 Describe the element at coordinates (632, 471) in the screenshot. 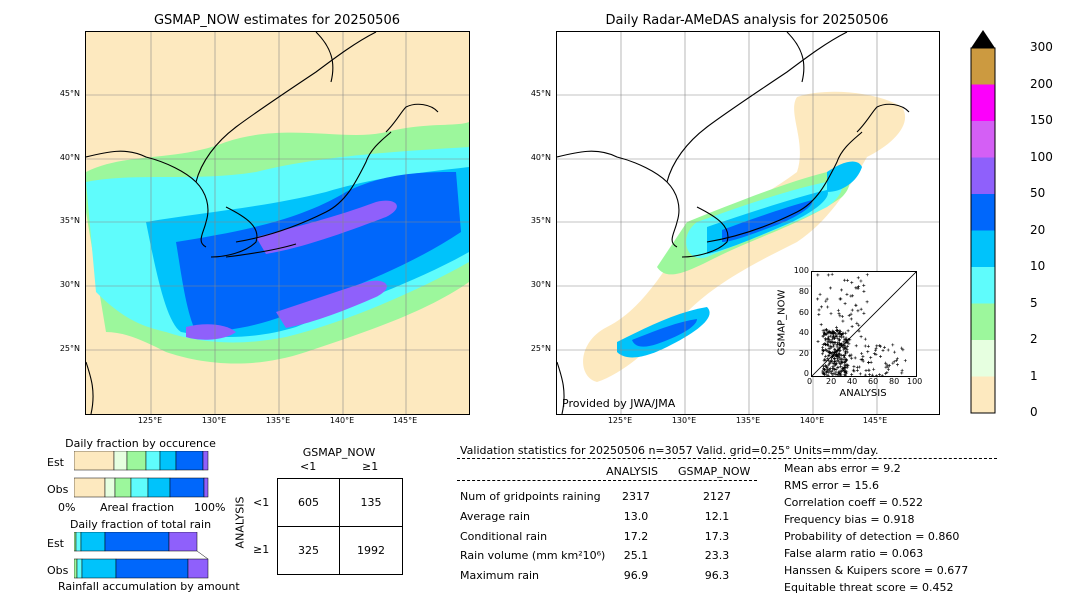

I see `validation-col-analysis: ANALYSIS` at that location.